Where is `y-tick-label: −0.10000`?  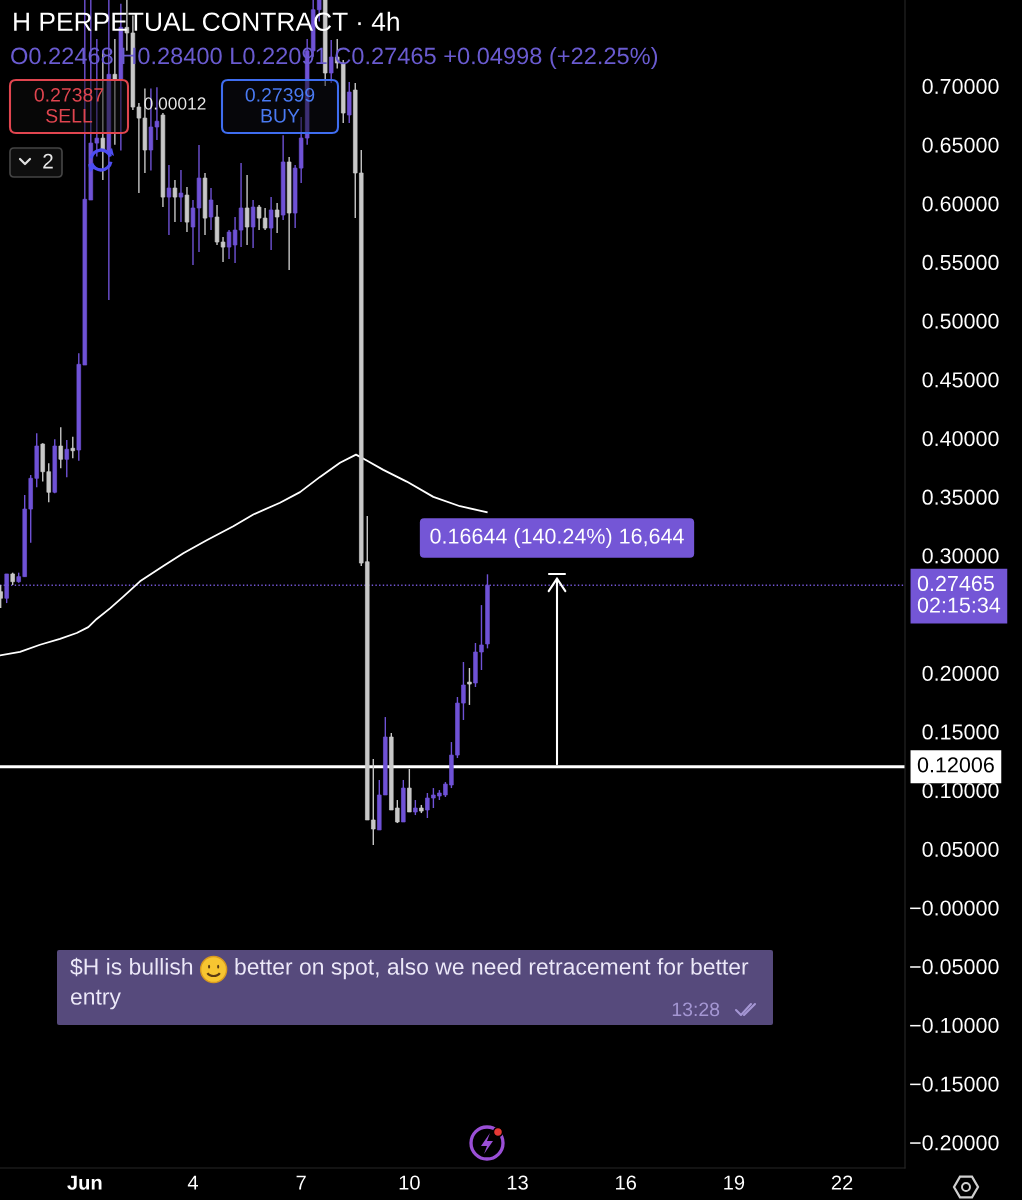
y-tick-label: −0.10000 is located at coordinates (954, 1025).